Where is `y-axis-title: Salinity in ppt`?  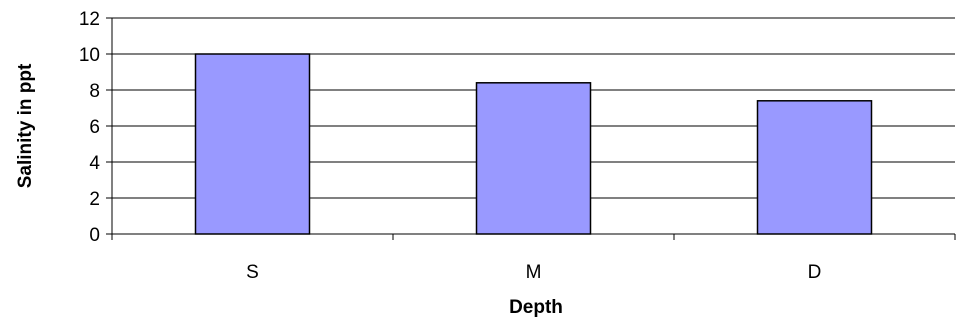
y-axis-title: Salinity in ppt is located at coordinates (25, 125).